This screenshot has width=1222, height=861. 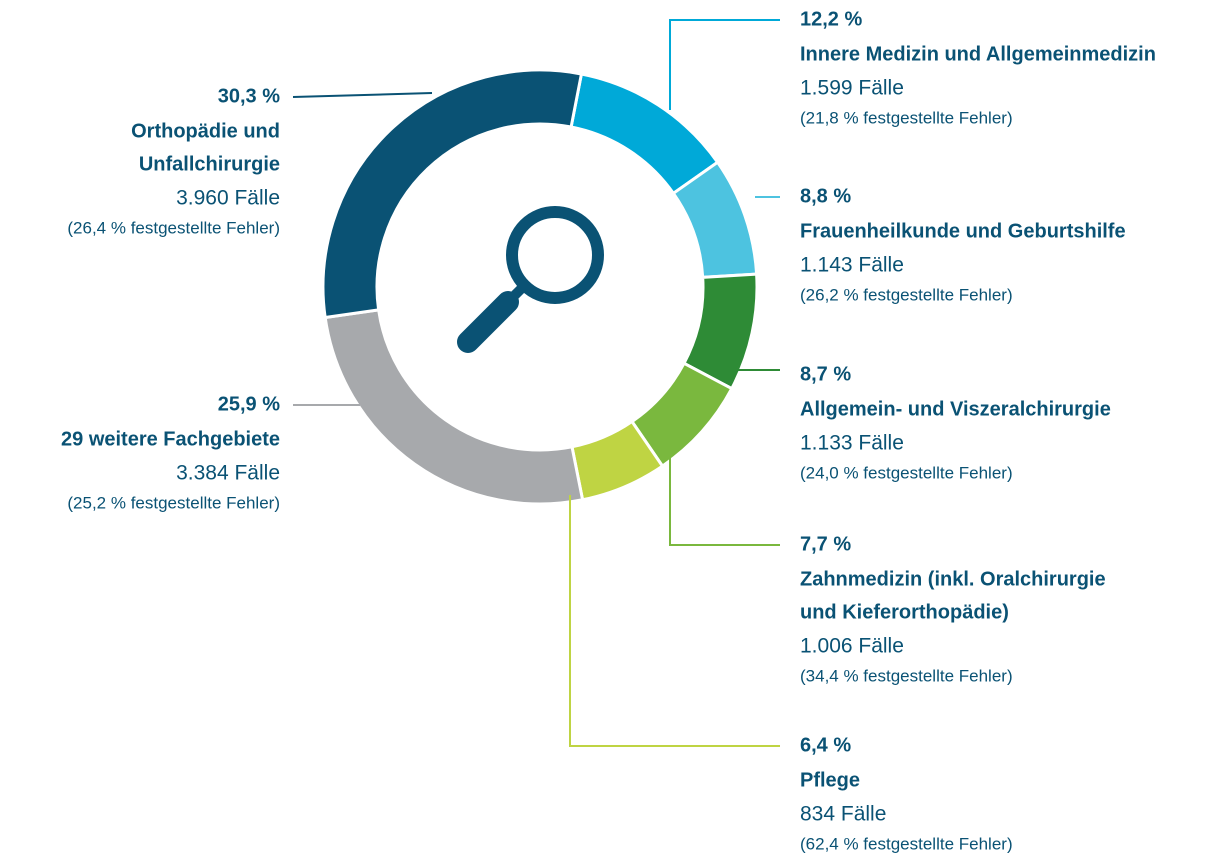 What do you see at coordinates (173, 227) in the screenshot?
I see `errors-label: (26,4 % festgestellte Fehler)` at bounding box center [173, 227].